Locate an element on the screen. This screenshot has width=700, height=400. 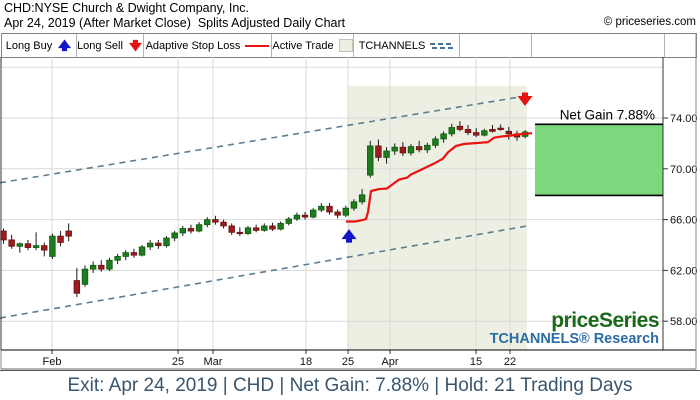
long-buy-arrow-icon is located at coordinates (65, 45).